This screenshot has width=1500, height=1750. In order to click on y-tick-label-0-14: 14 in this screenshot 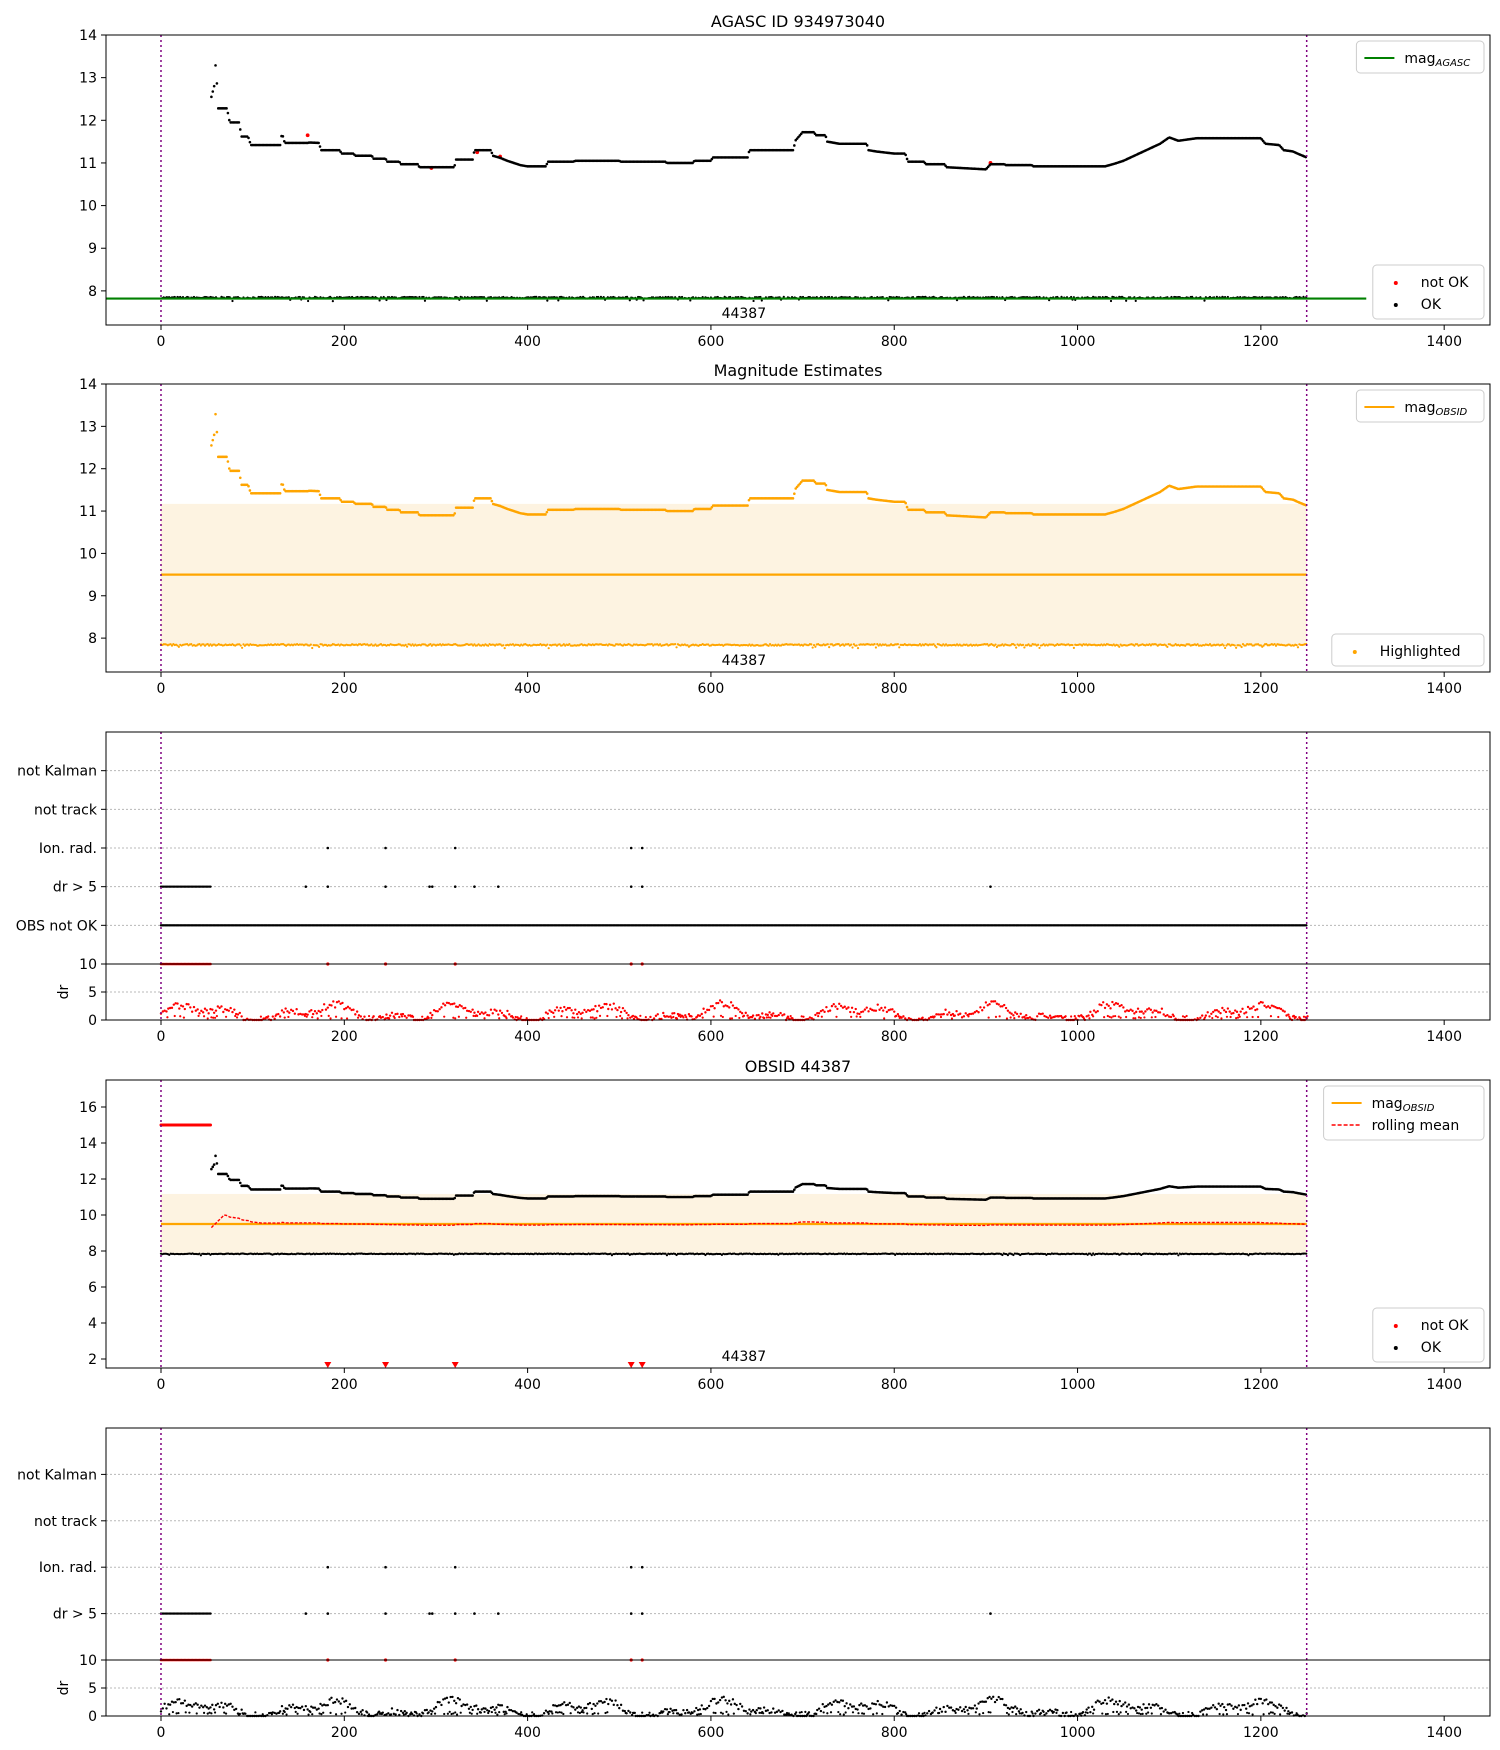, I will do `click(88, 36)`.